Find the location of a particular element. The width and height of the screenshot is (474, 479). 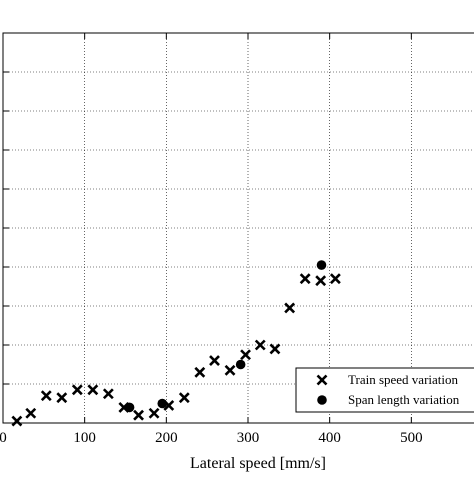

x-tick-label: 100 is located at coordinates (84, 438).